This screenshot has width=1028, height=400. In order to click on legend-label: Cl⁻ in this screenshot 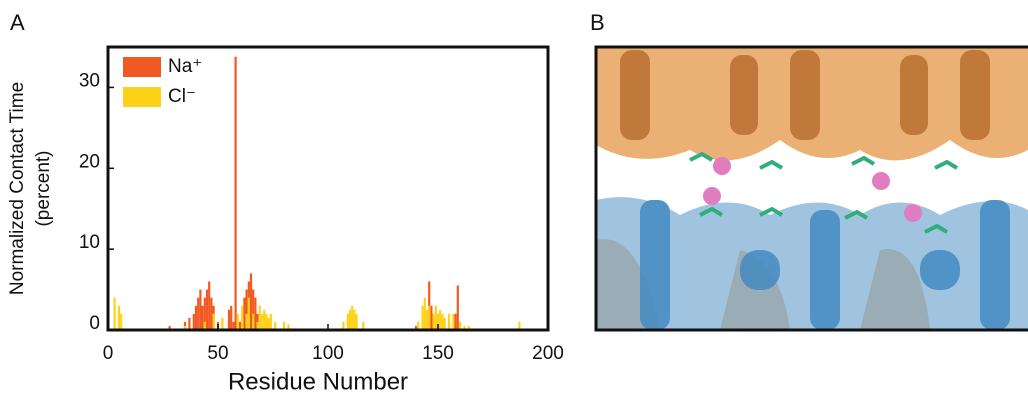, I will do `click(182, 96)`.